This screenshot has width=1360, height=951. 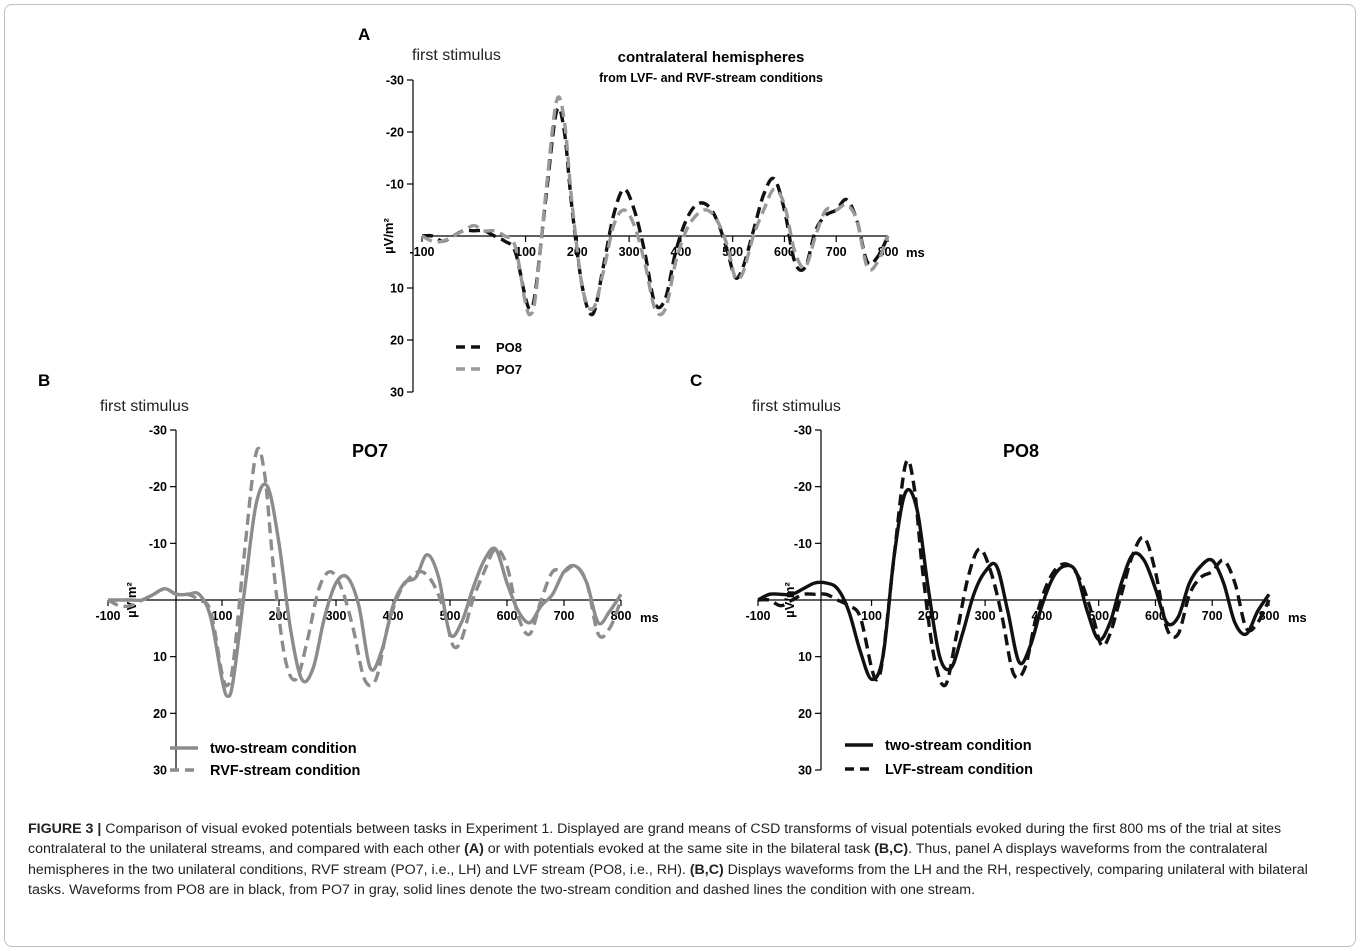 I want to click on panel-label: A, so click(x=364, y=34).